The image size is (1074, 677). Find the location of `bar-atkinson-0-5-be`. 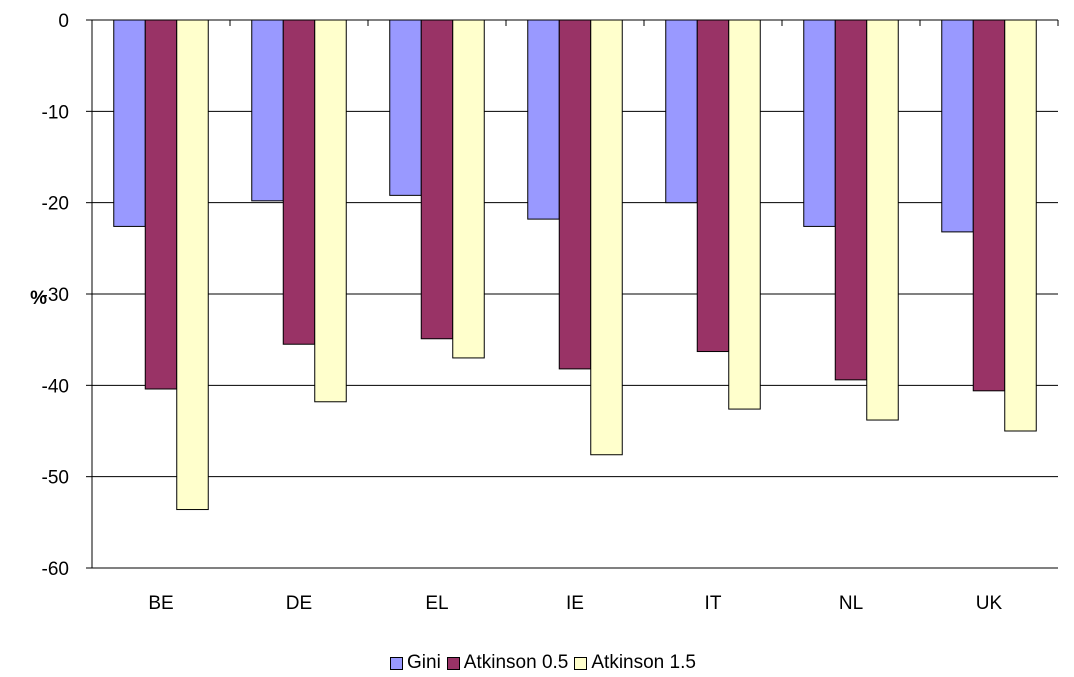

bar-atkinson-0-5-be is located at coordinates (161, 204).